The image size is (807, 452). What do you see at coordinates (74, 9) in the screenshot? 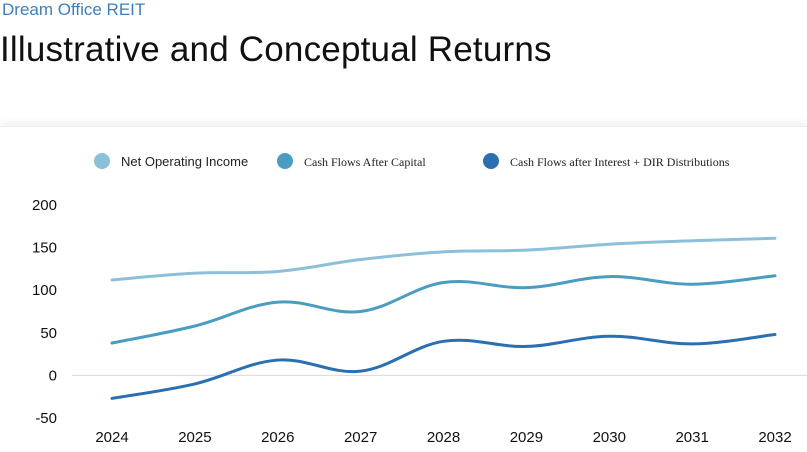
I see `company-name: Dream Office REIT` at bounding box center [74, 9].